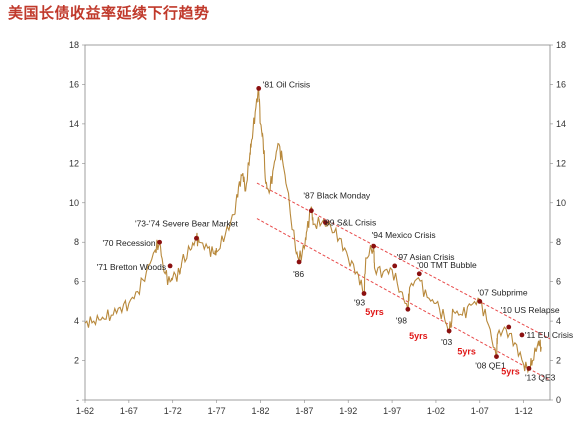 This screenshot has width=582, height=429. Describe the element at coordinates (217, 411) in the screenshot. I see `x-tick-label: 1-77` at that location.